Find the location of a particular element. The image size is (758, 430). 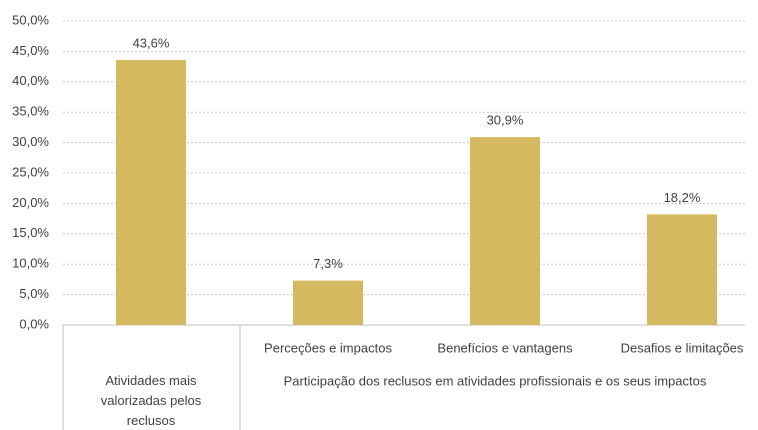

x-tick-label: Desafios e limitações is located at coordinates (682, 347).